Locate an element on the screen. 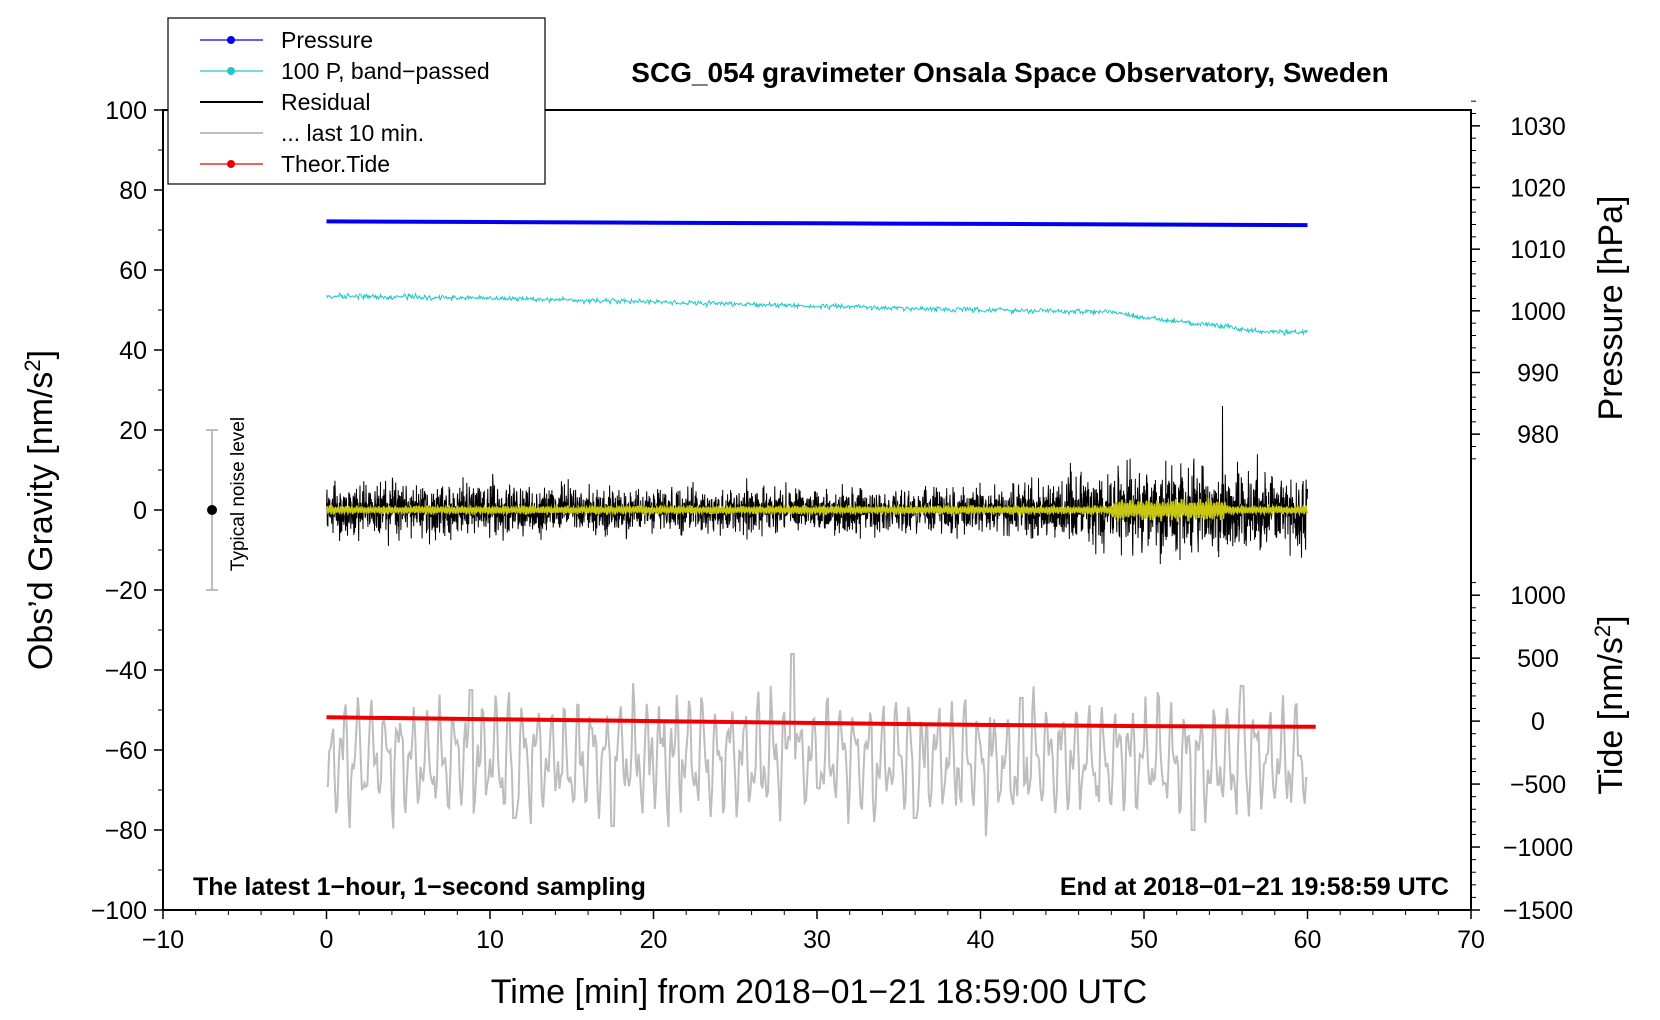  tide-tick-label: −500 is located at coordinates (1538, 785).